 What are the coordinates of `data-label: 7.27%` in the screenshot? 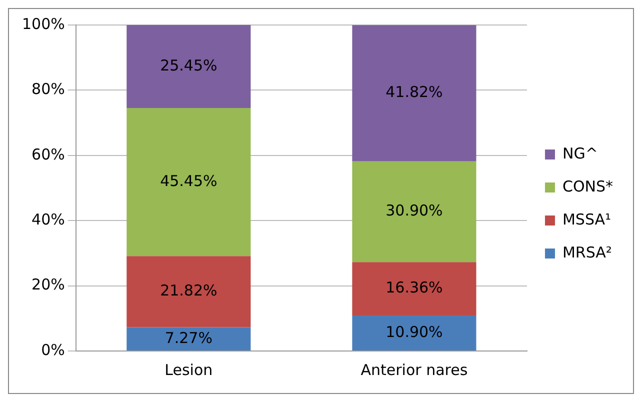 It's located at (188, 337).